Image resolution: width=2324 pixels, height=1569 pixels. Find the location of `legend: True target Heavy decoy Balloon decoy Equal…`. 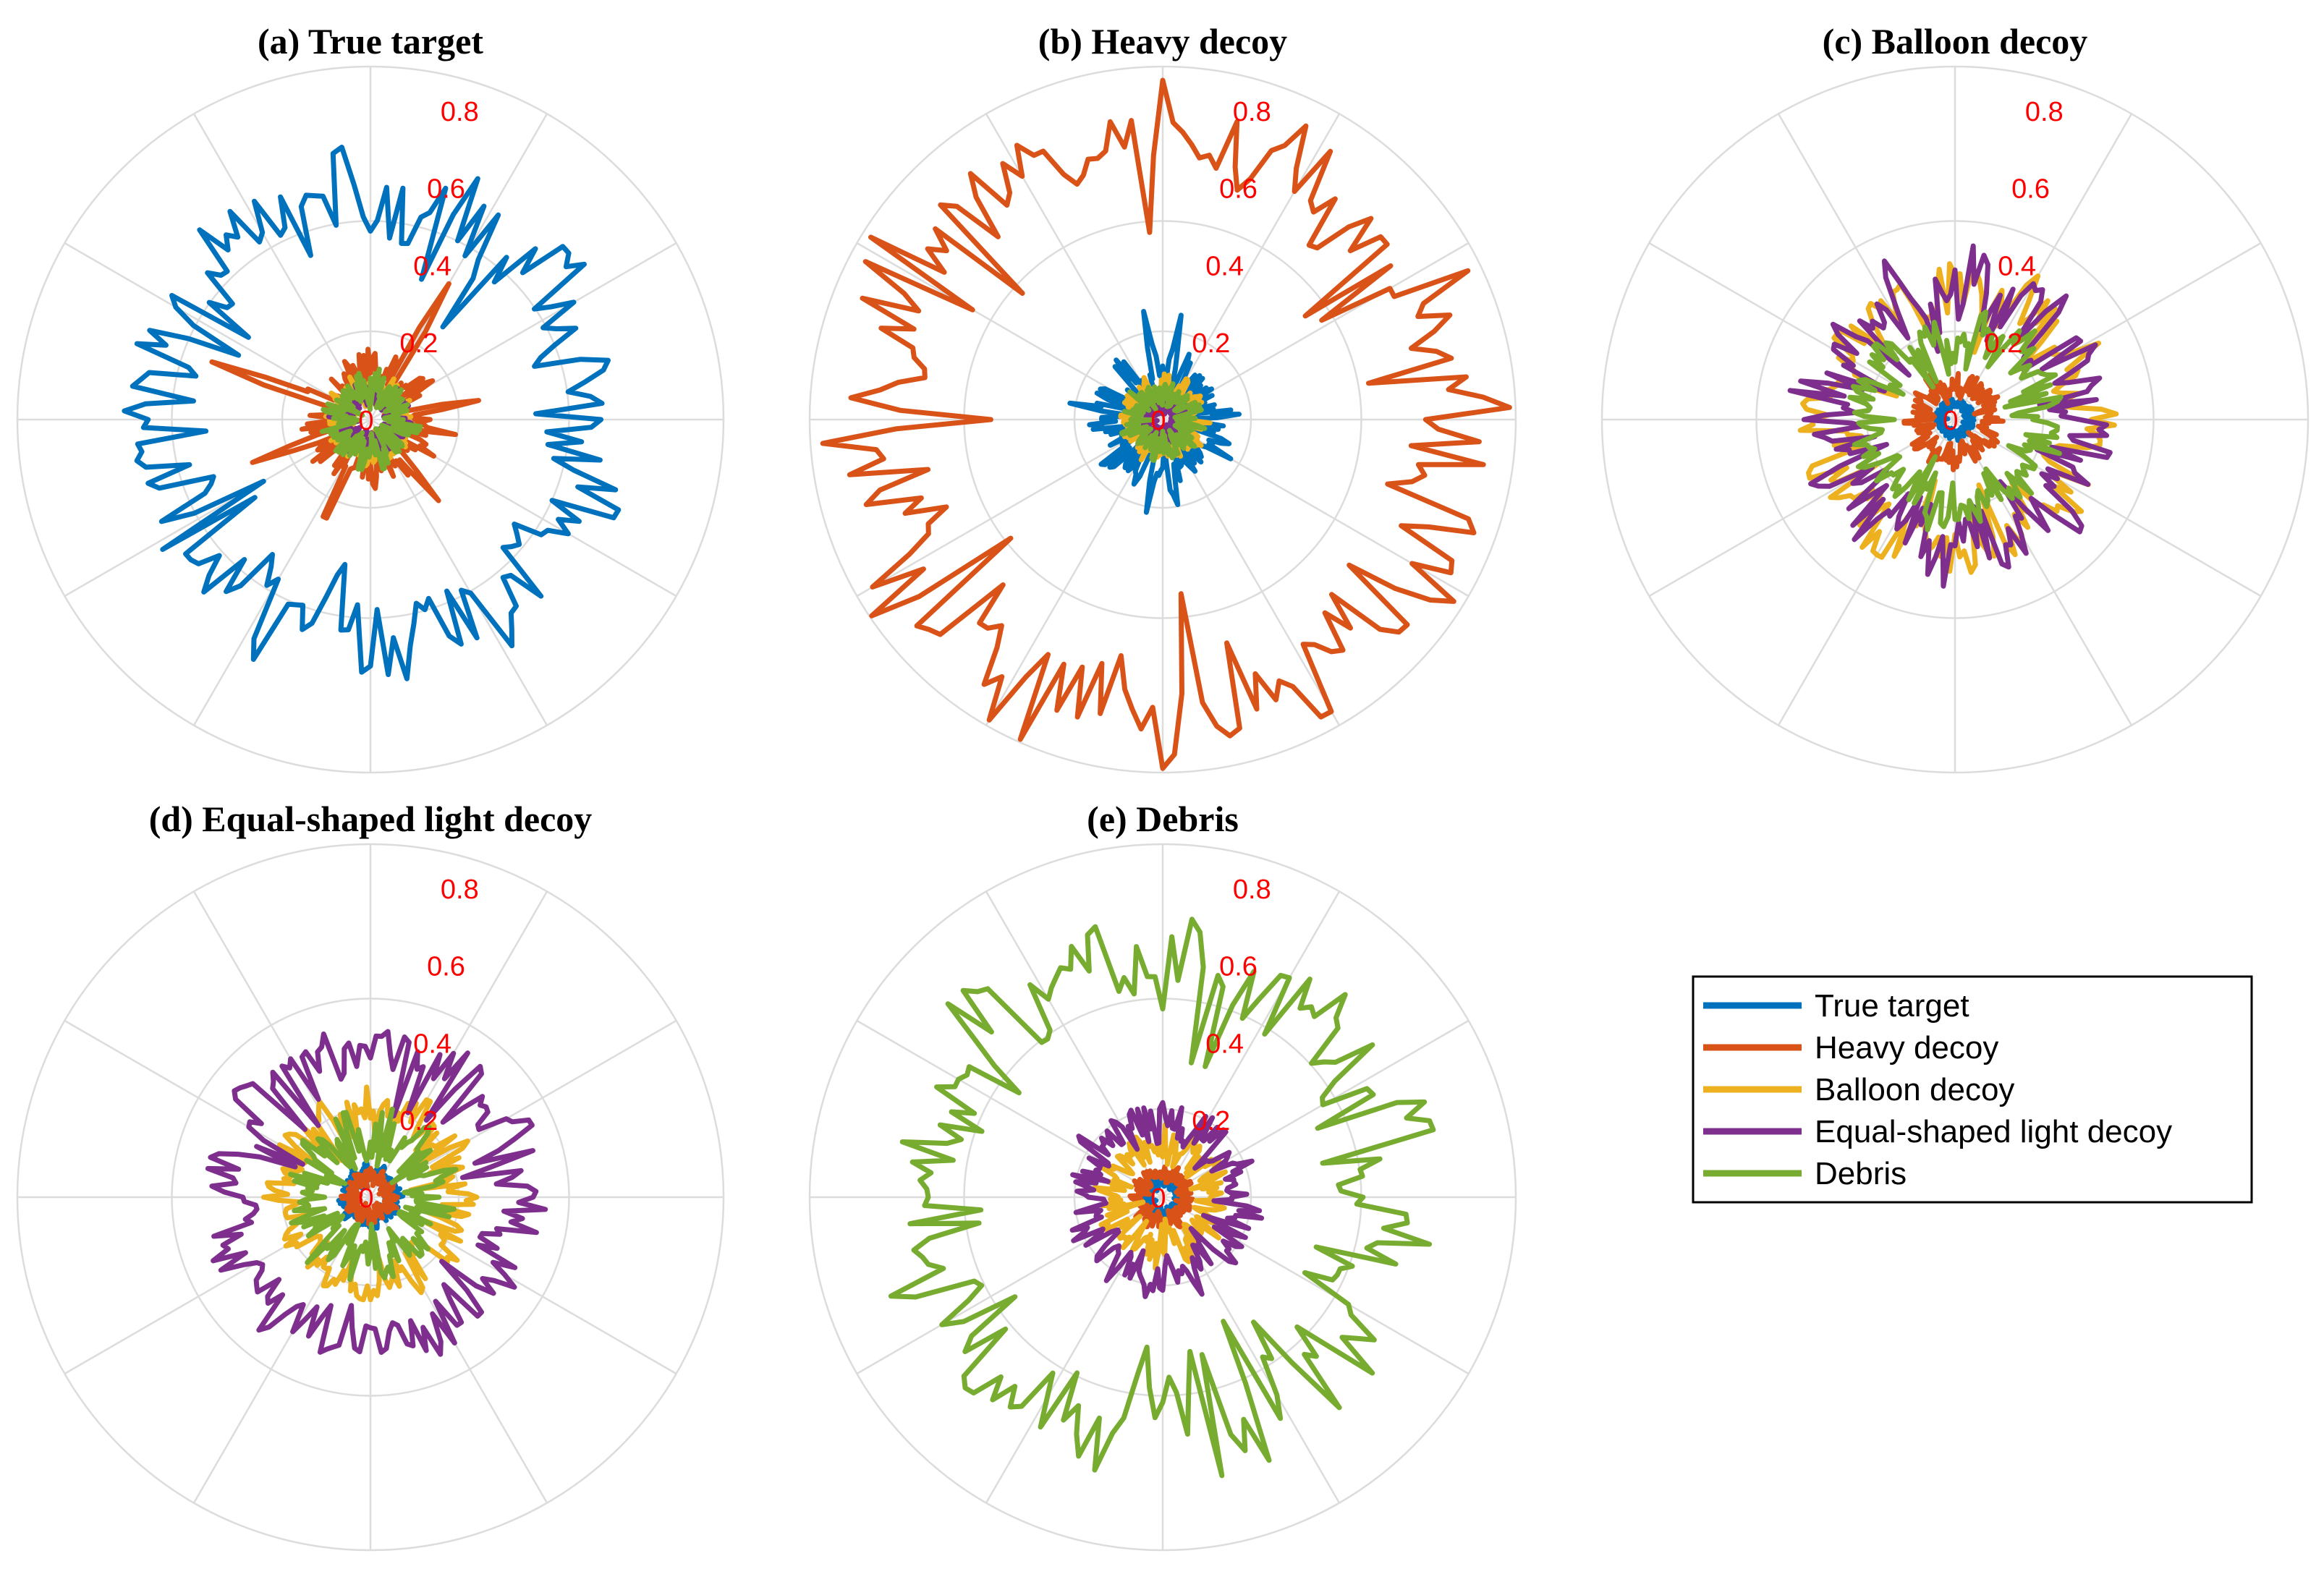

legend: True target Heavy decoy Balloon decoy Equal… is located at coordinates (1972, 1089).